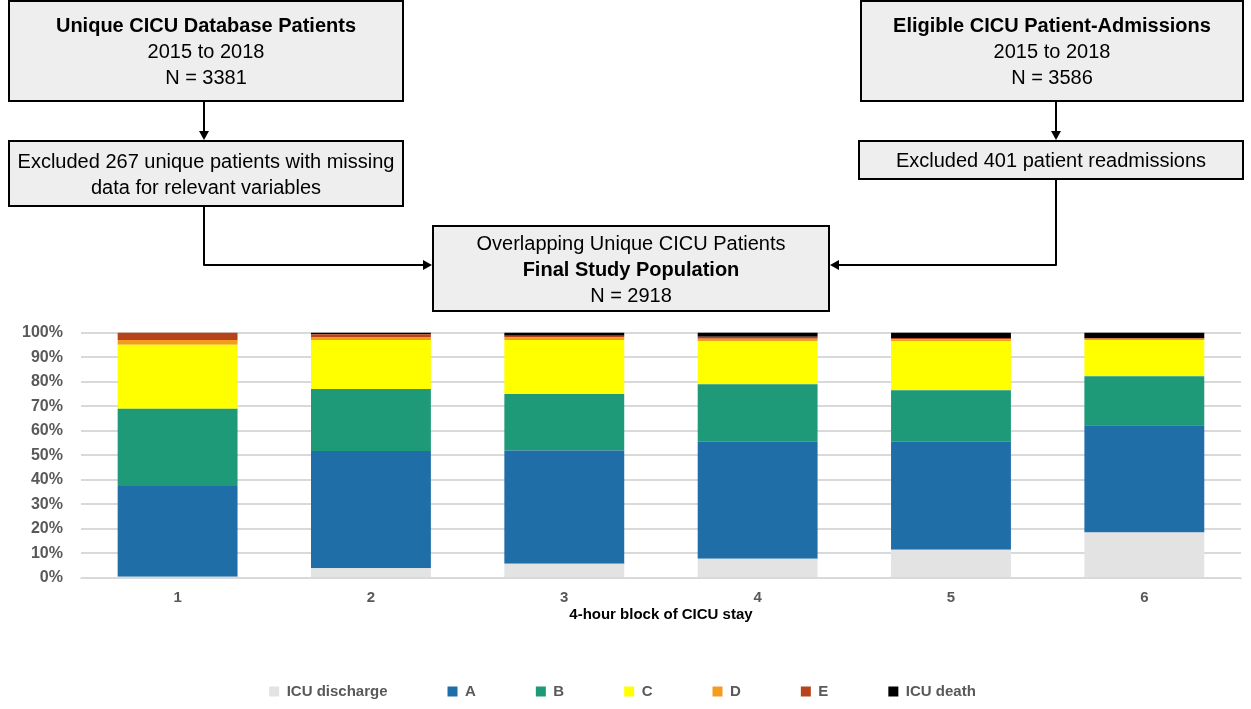 This screenshot has height=709, width=1251. I want to click on flow-box: Unique CICU Database Patients 2015 to 2018 N = 3381, so click(206, 51).